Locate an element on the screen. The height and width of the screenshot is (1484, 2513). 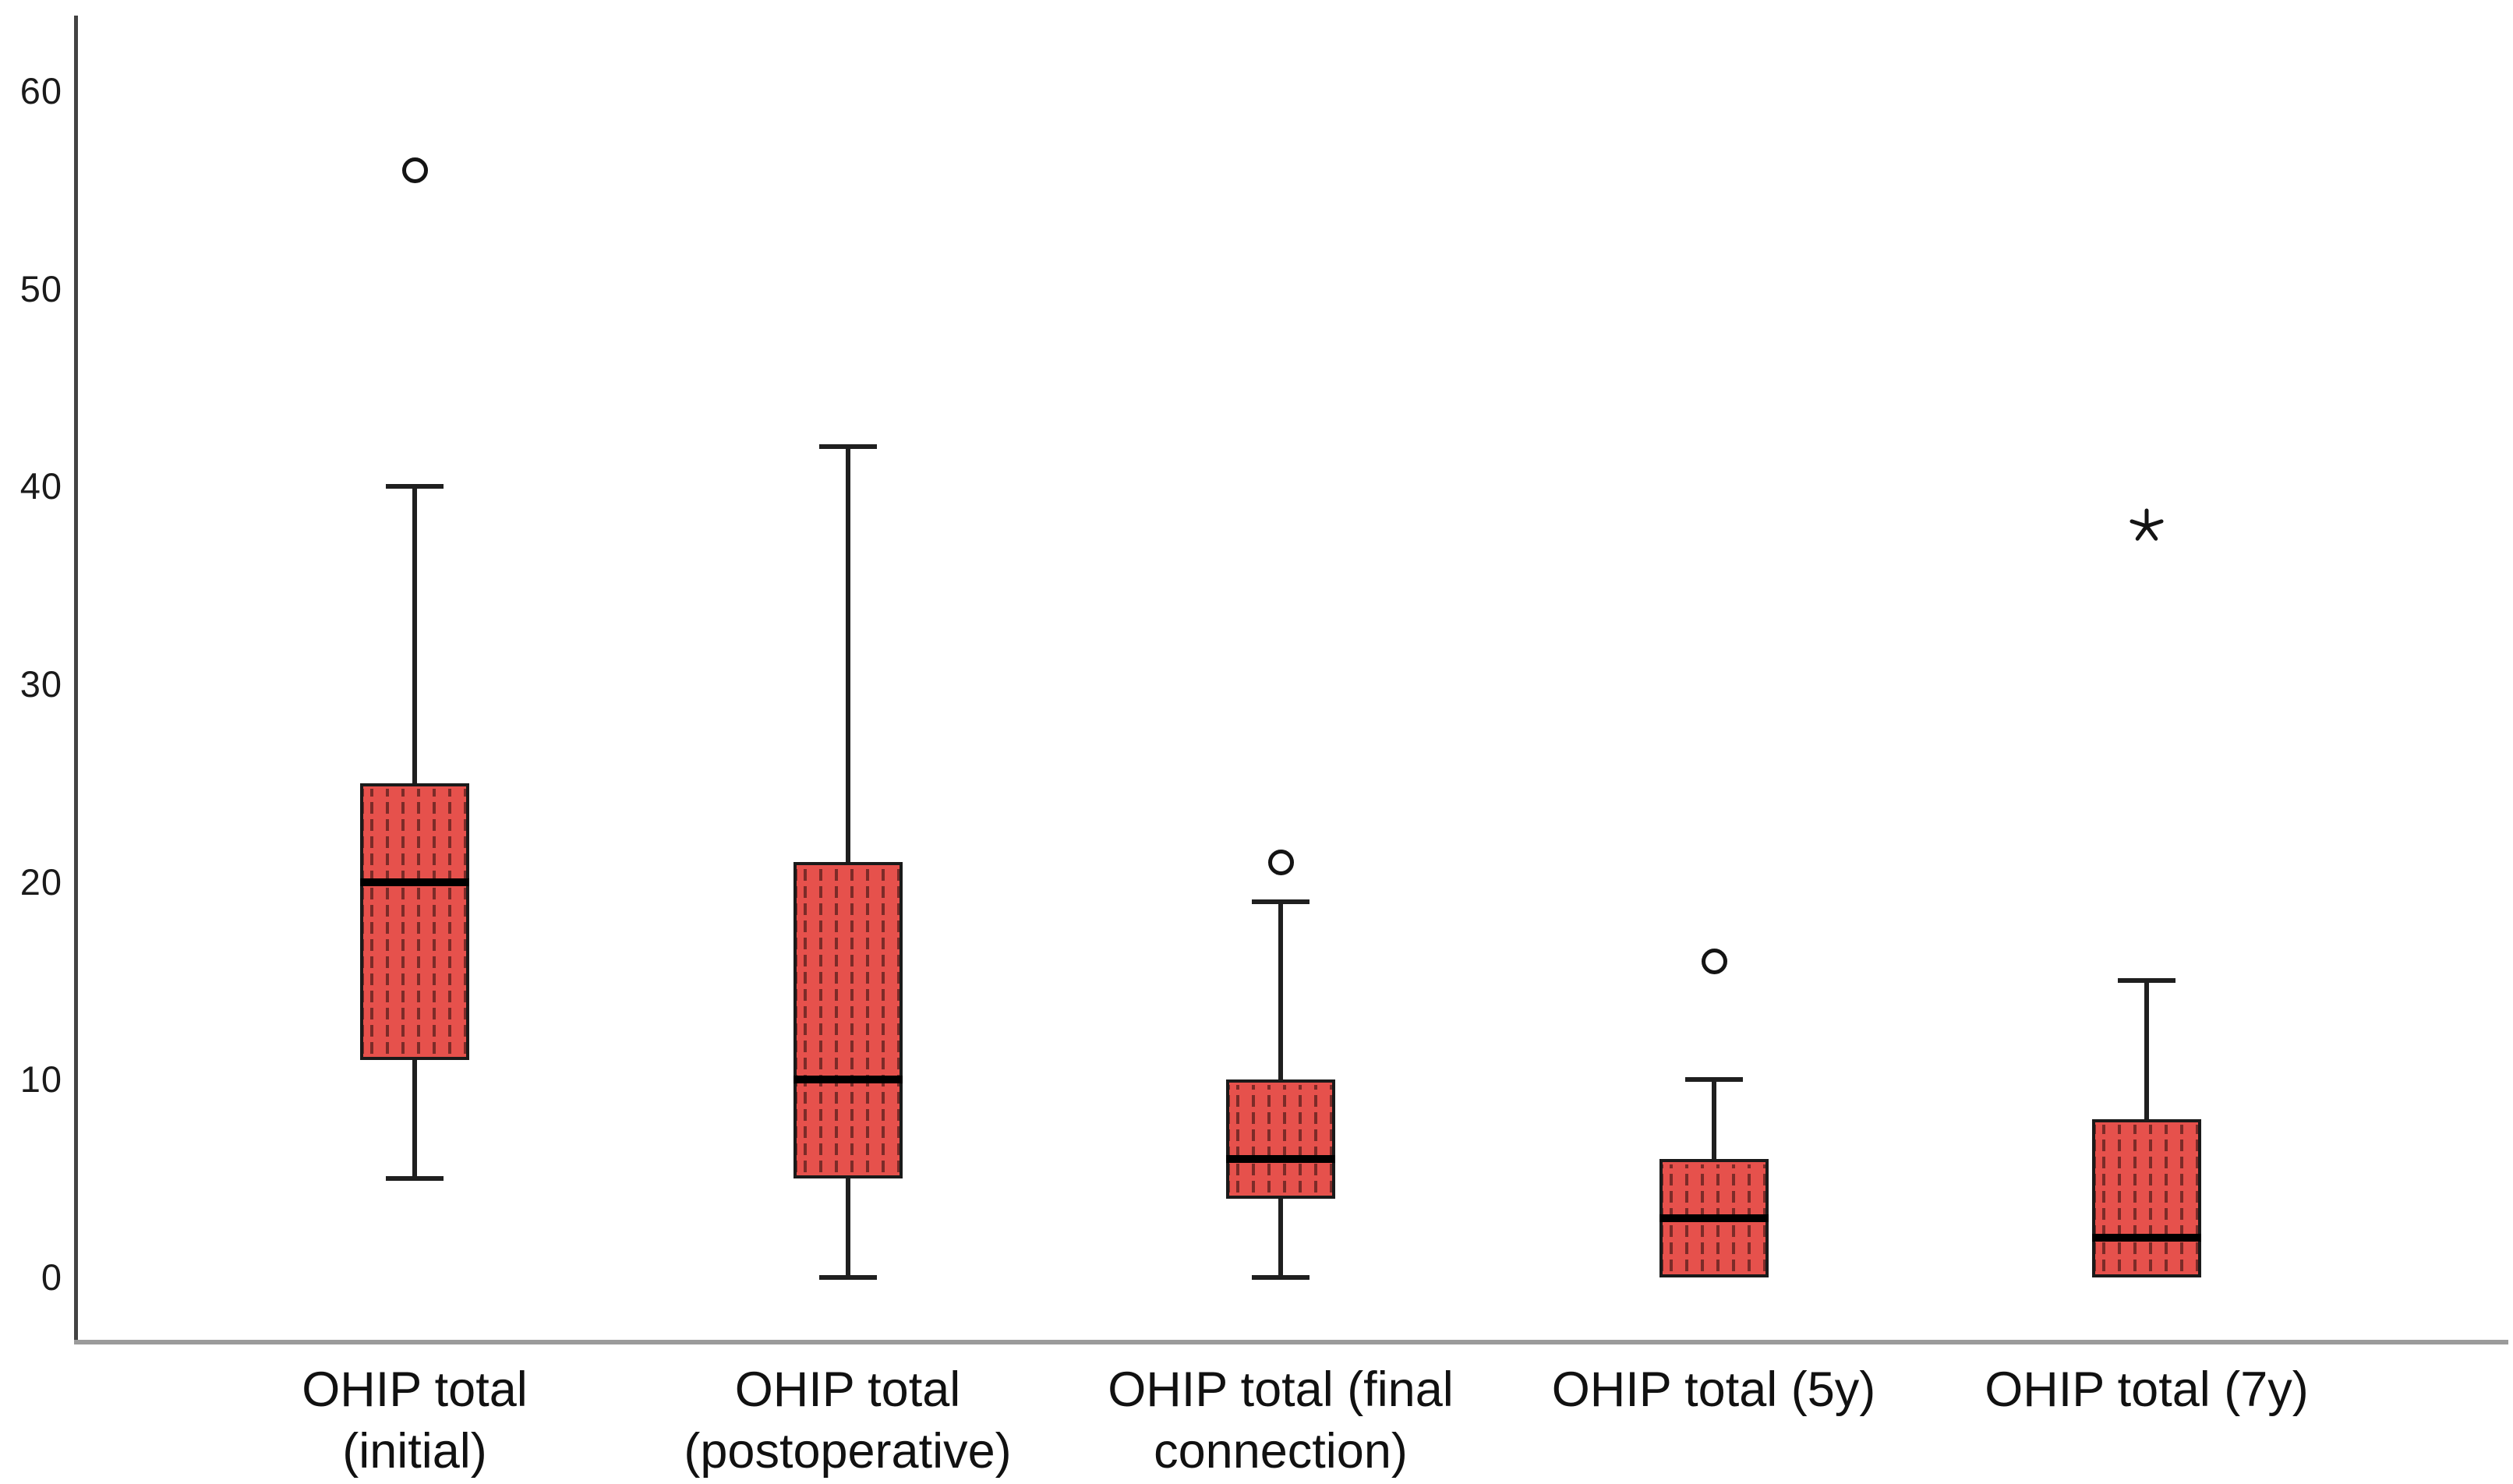
y-tick-label: 0 is located at coordinates (52, 1277).